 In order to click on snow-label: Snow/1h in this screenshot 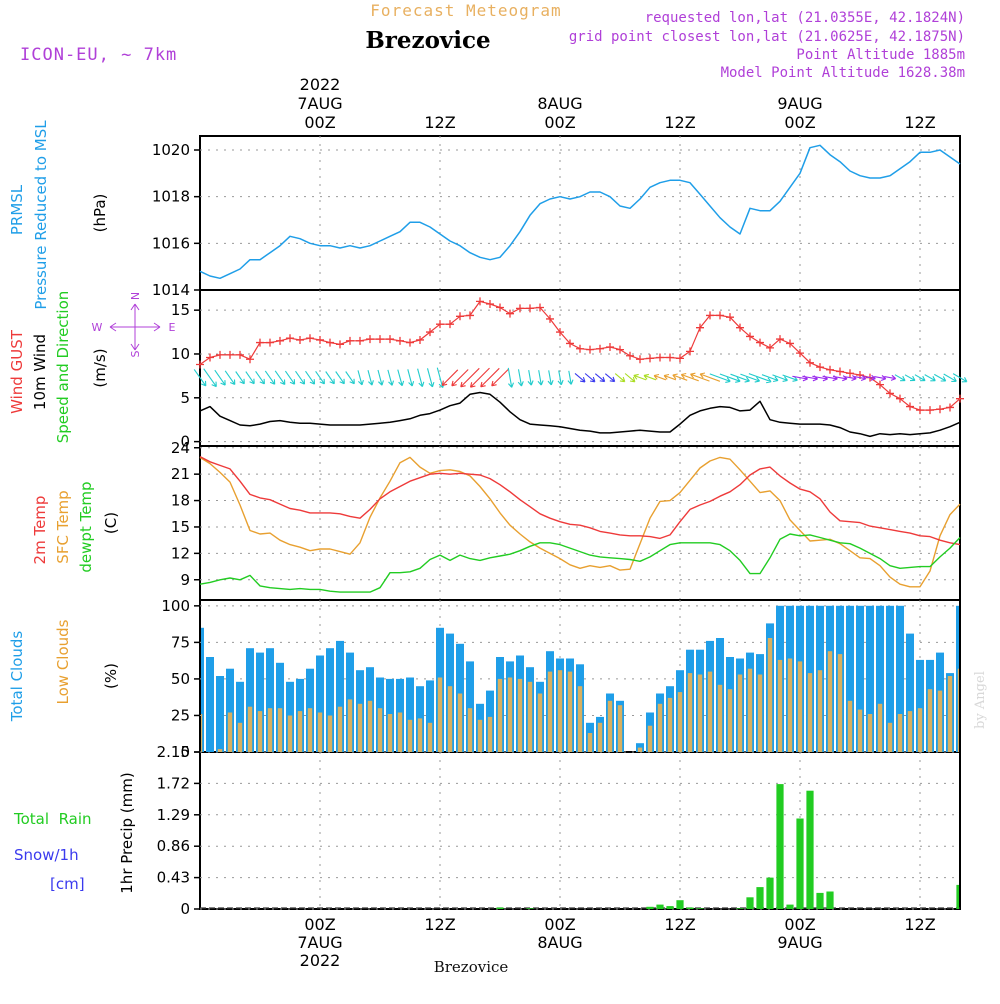, I will do `click(46, 855)`.